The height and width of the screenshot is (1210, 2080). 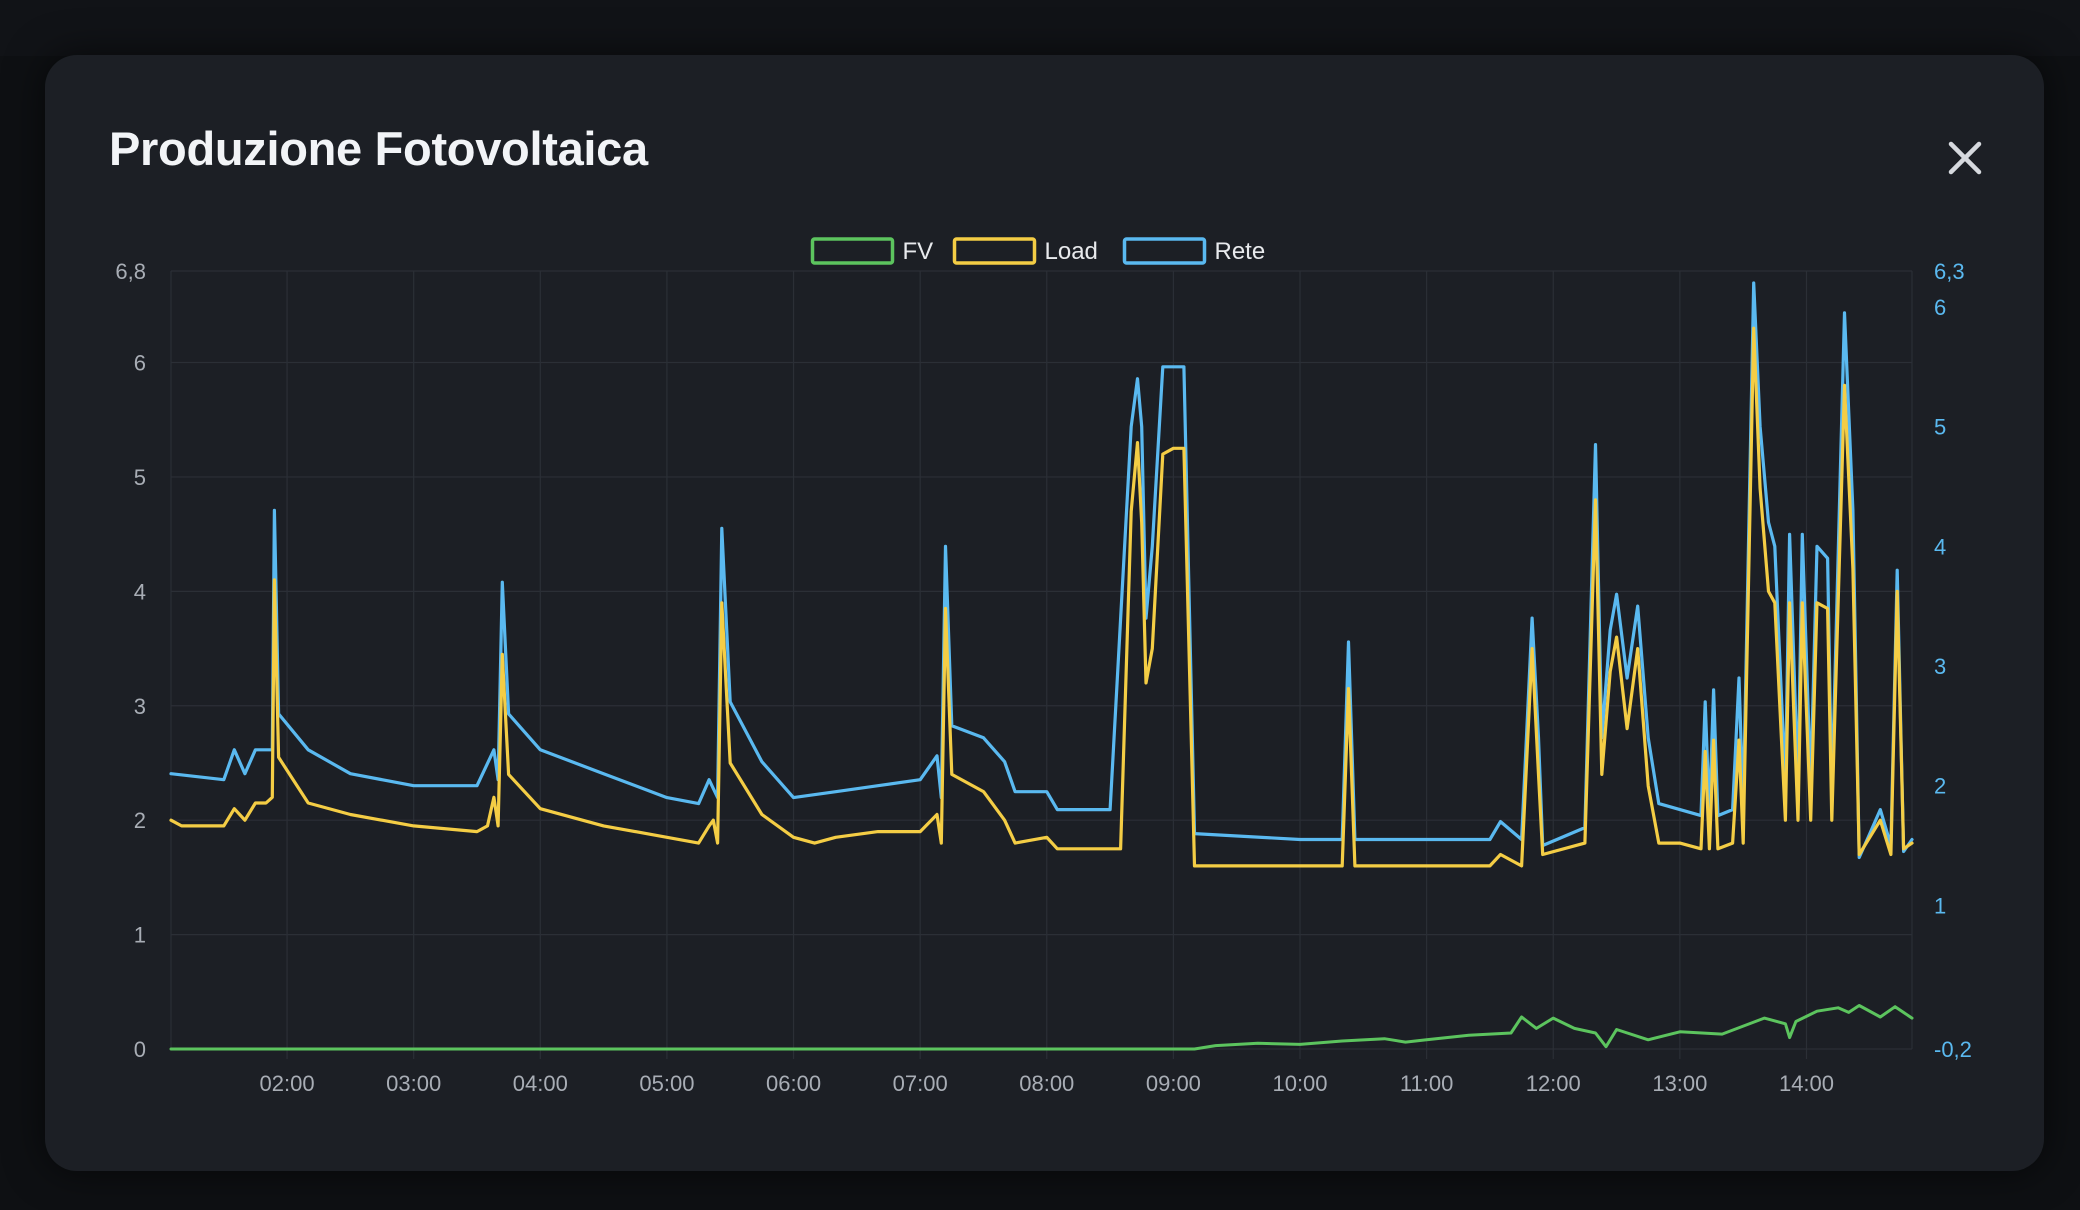 I want to click on x-tick-label: 03:00, so click(x=413, y=1083).